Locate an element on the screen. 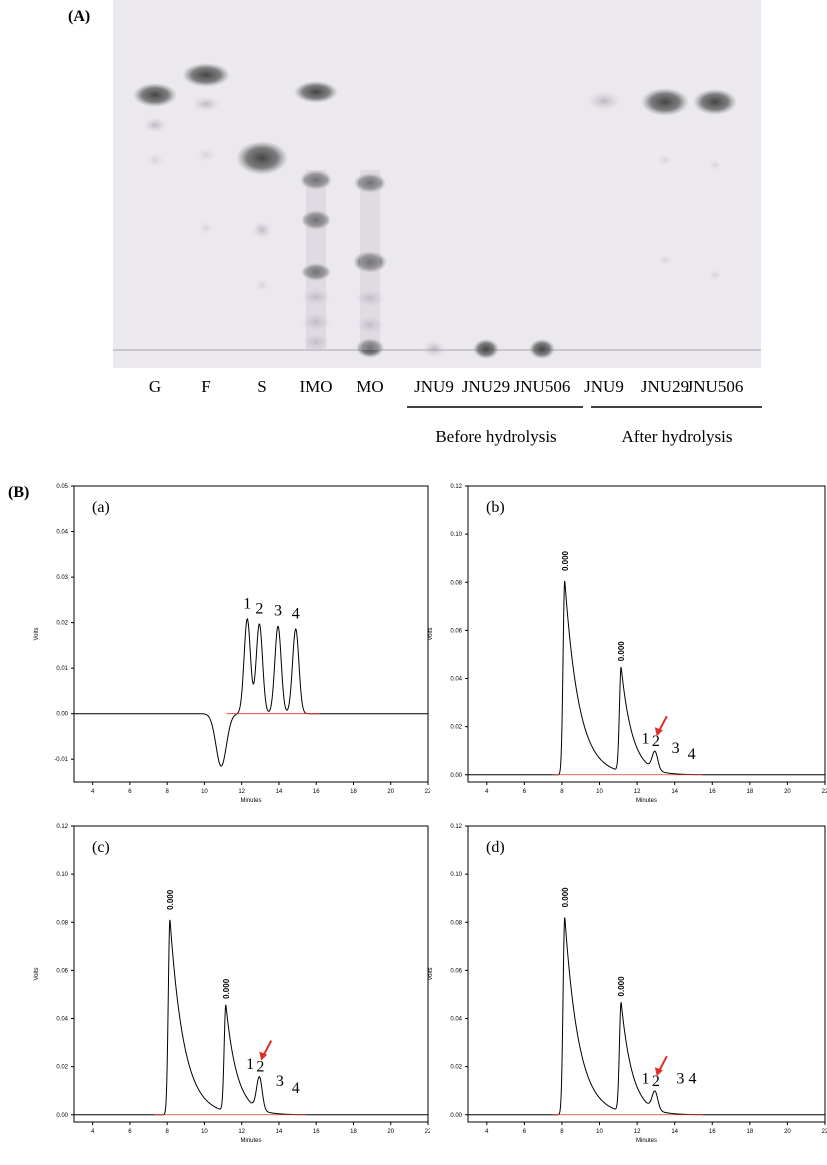 The image size is (827, 1165). chromatogram-panel-label: (d) is located at coordinates (495, 847).